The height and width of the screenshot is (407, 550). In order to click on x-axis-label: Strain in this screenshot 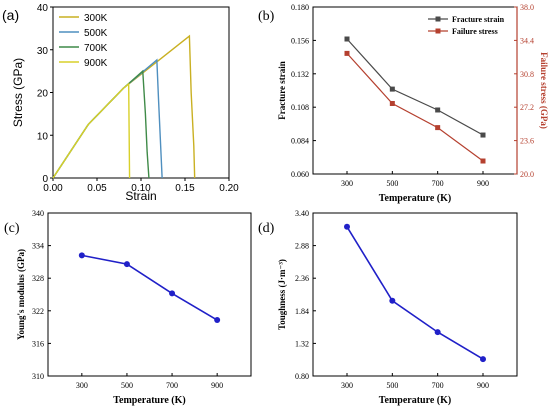, I will do `click(140, 196)`.